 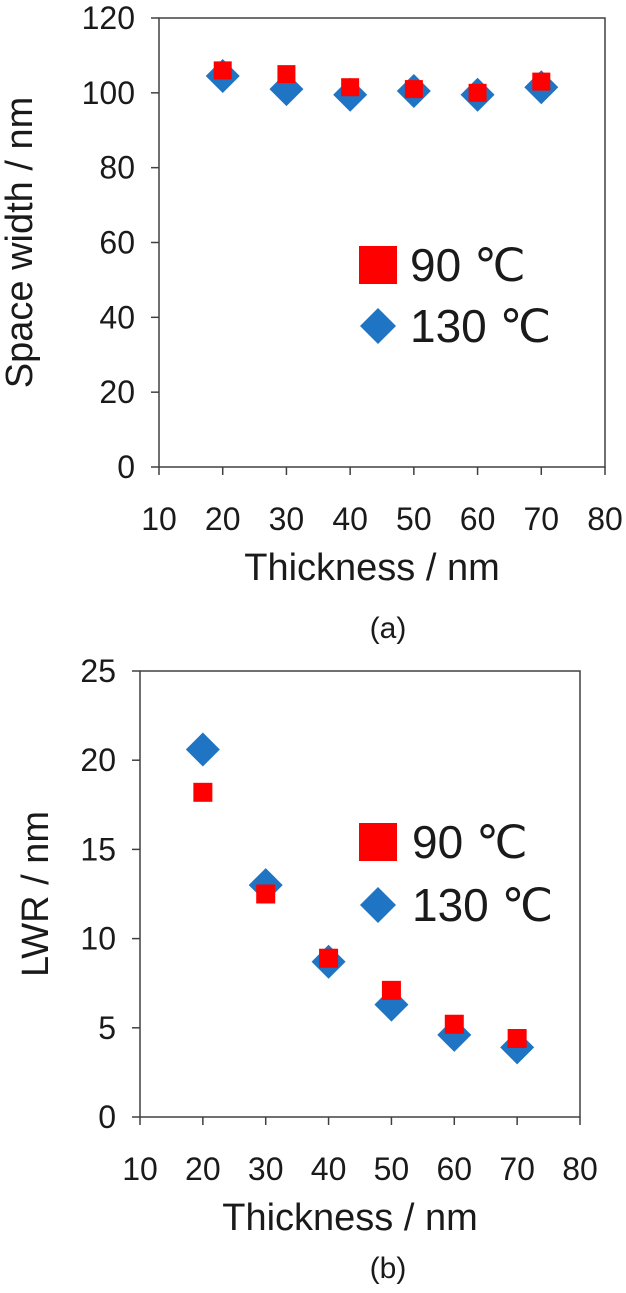 I want to click on series-diamond, so click(x=382, y=85).